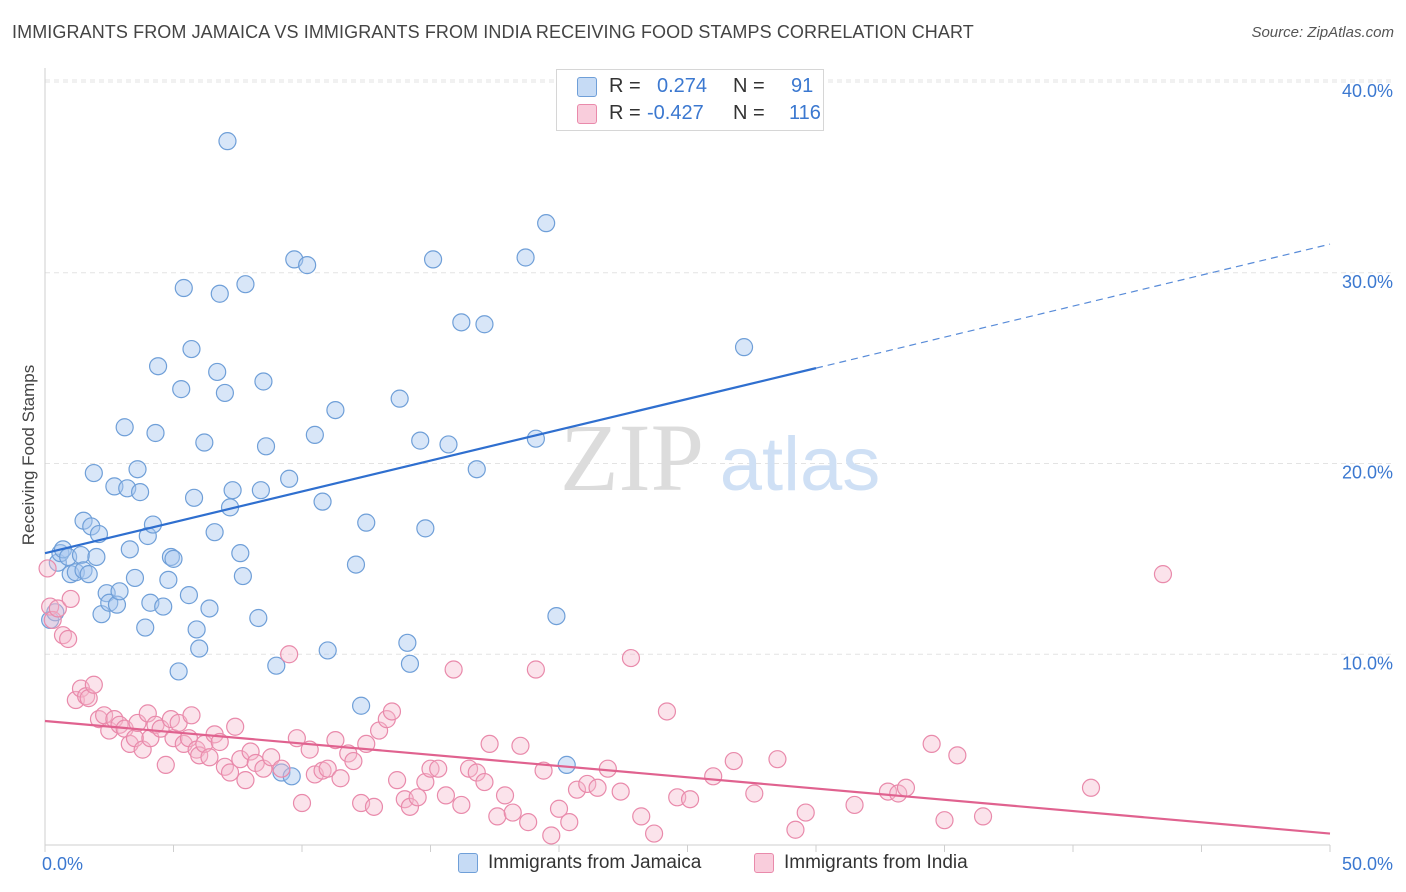 This screenshot has width=1406, height=892. I want to click on y-tick-label: 40.0%, so click(1367, 91).